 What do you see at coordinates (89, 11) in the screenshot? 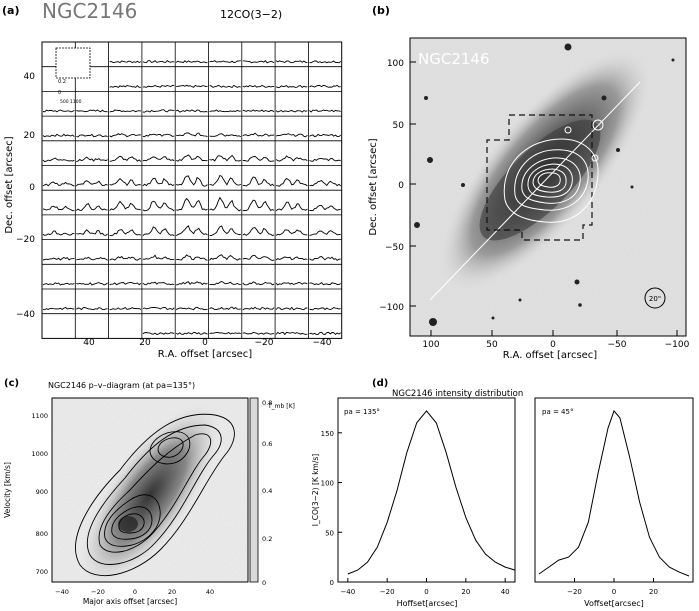
I see `panel-a-object: NGC2146` at bounding box center [89, 11].